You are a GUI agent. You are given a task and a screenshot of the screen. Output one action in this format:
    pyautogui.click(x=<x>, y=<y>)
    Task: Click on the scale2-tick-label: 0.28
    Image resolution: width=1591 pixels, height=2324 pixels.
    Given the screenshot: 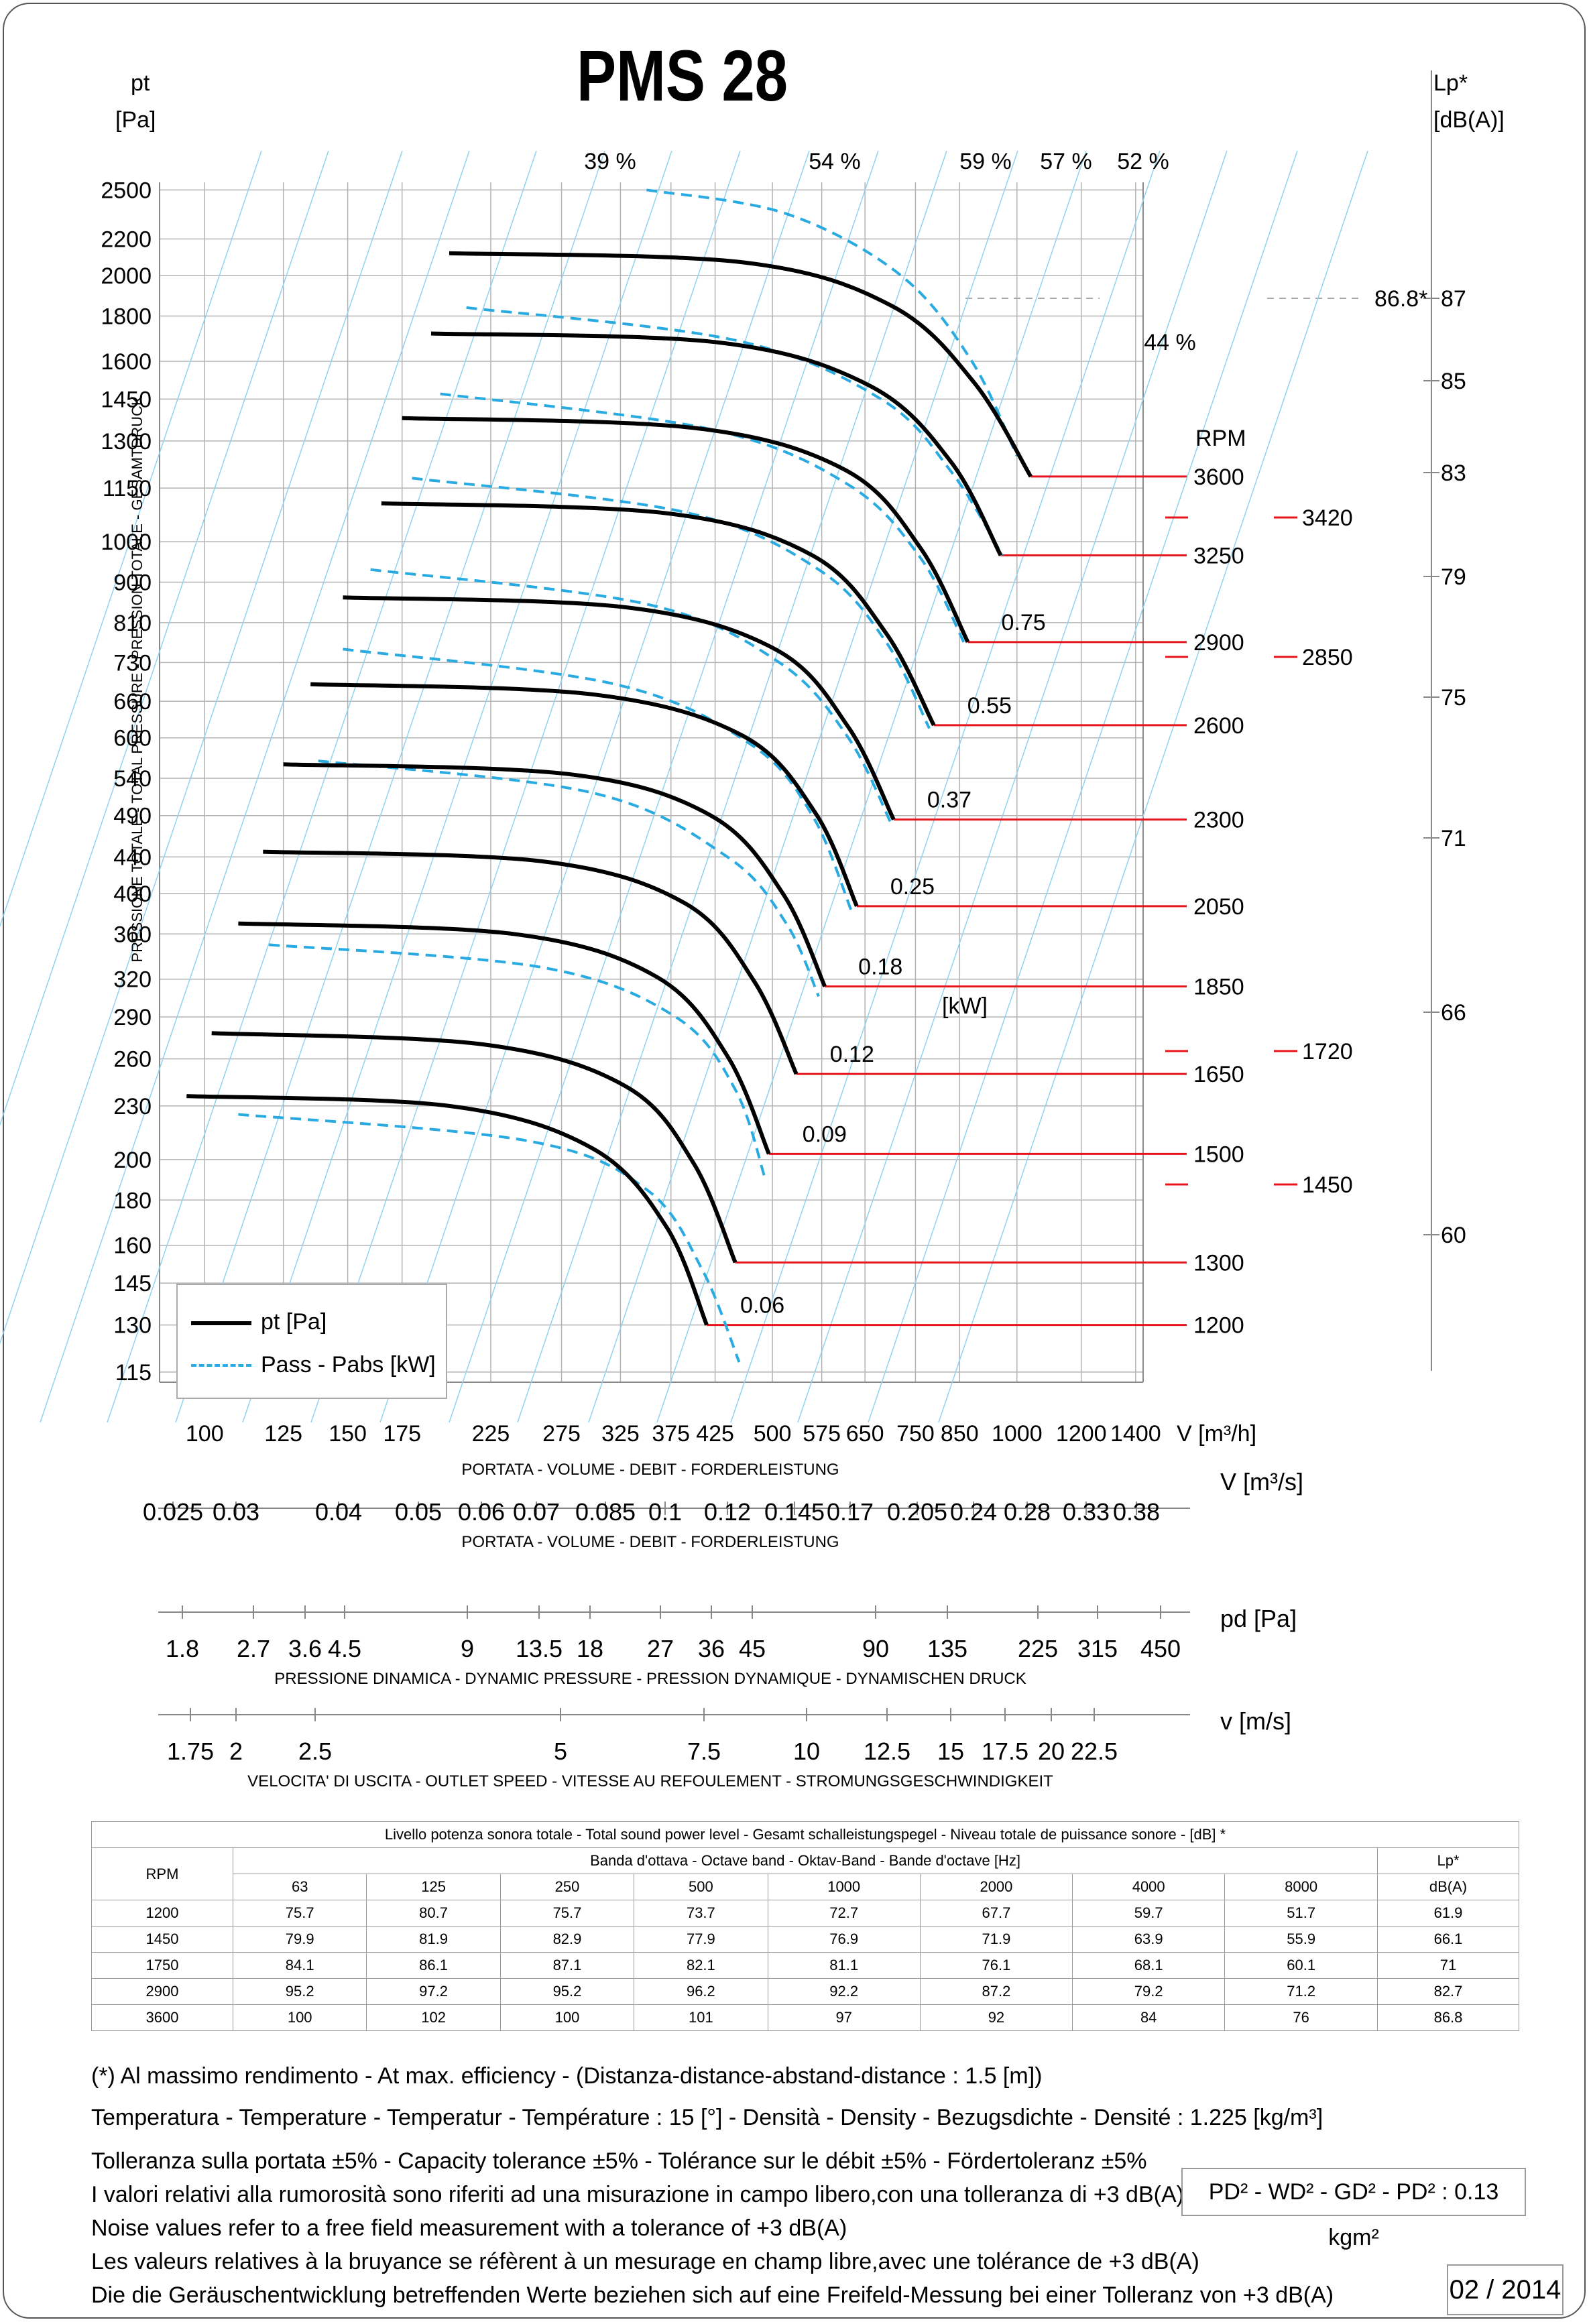 What is the action you would take?
    pyautogui.click(x=1027, y=1512)
    